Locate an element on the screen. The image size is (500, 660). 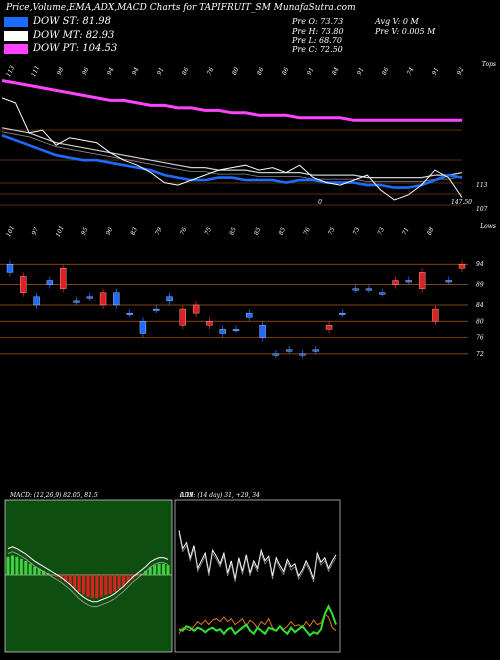
legend-swatch-mt is located at coordinates (16, 35).